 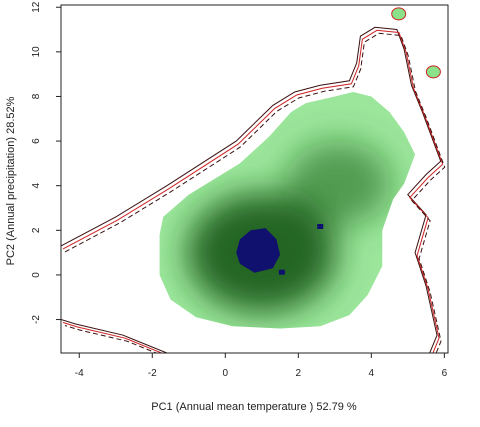 What do you see at coordinates (36, 275) in the screenshot?
I see `y-tick-label: 0` at bounding box center [36, 275].